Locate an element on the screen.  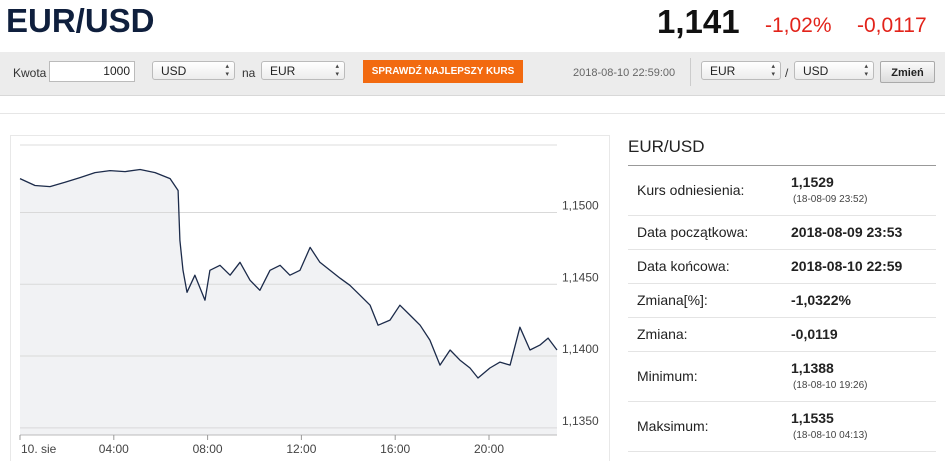
details-row: Kurs odniesienia: 1,1529 (18-08-09 23:52) is located at coordinates (782, 191).